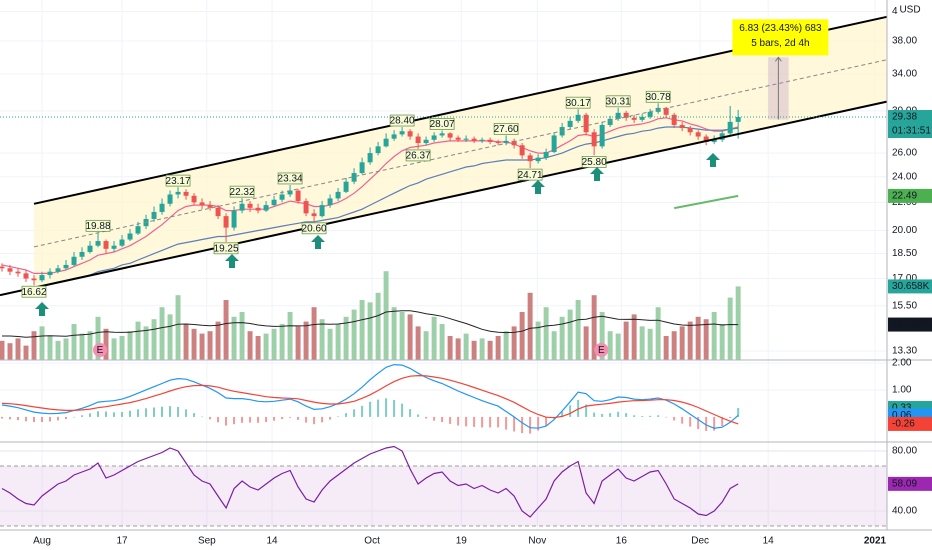 This screenshot has width=932, height=550. I want to click on x-tick-label: 2021, so click(875, 541).